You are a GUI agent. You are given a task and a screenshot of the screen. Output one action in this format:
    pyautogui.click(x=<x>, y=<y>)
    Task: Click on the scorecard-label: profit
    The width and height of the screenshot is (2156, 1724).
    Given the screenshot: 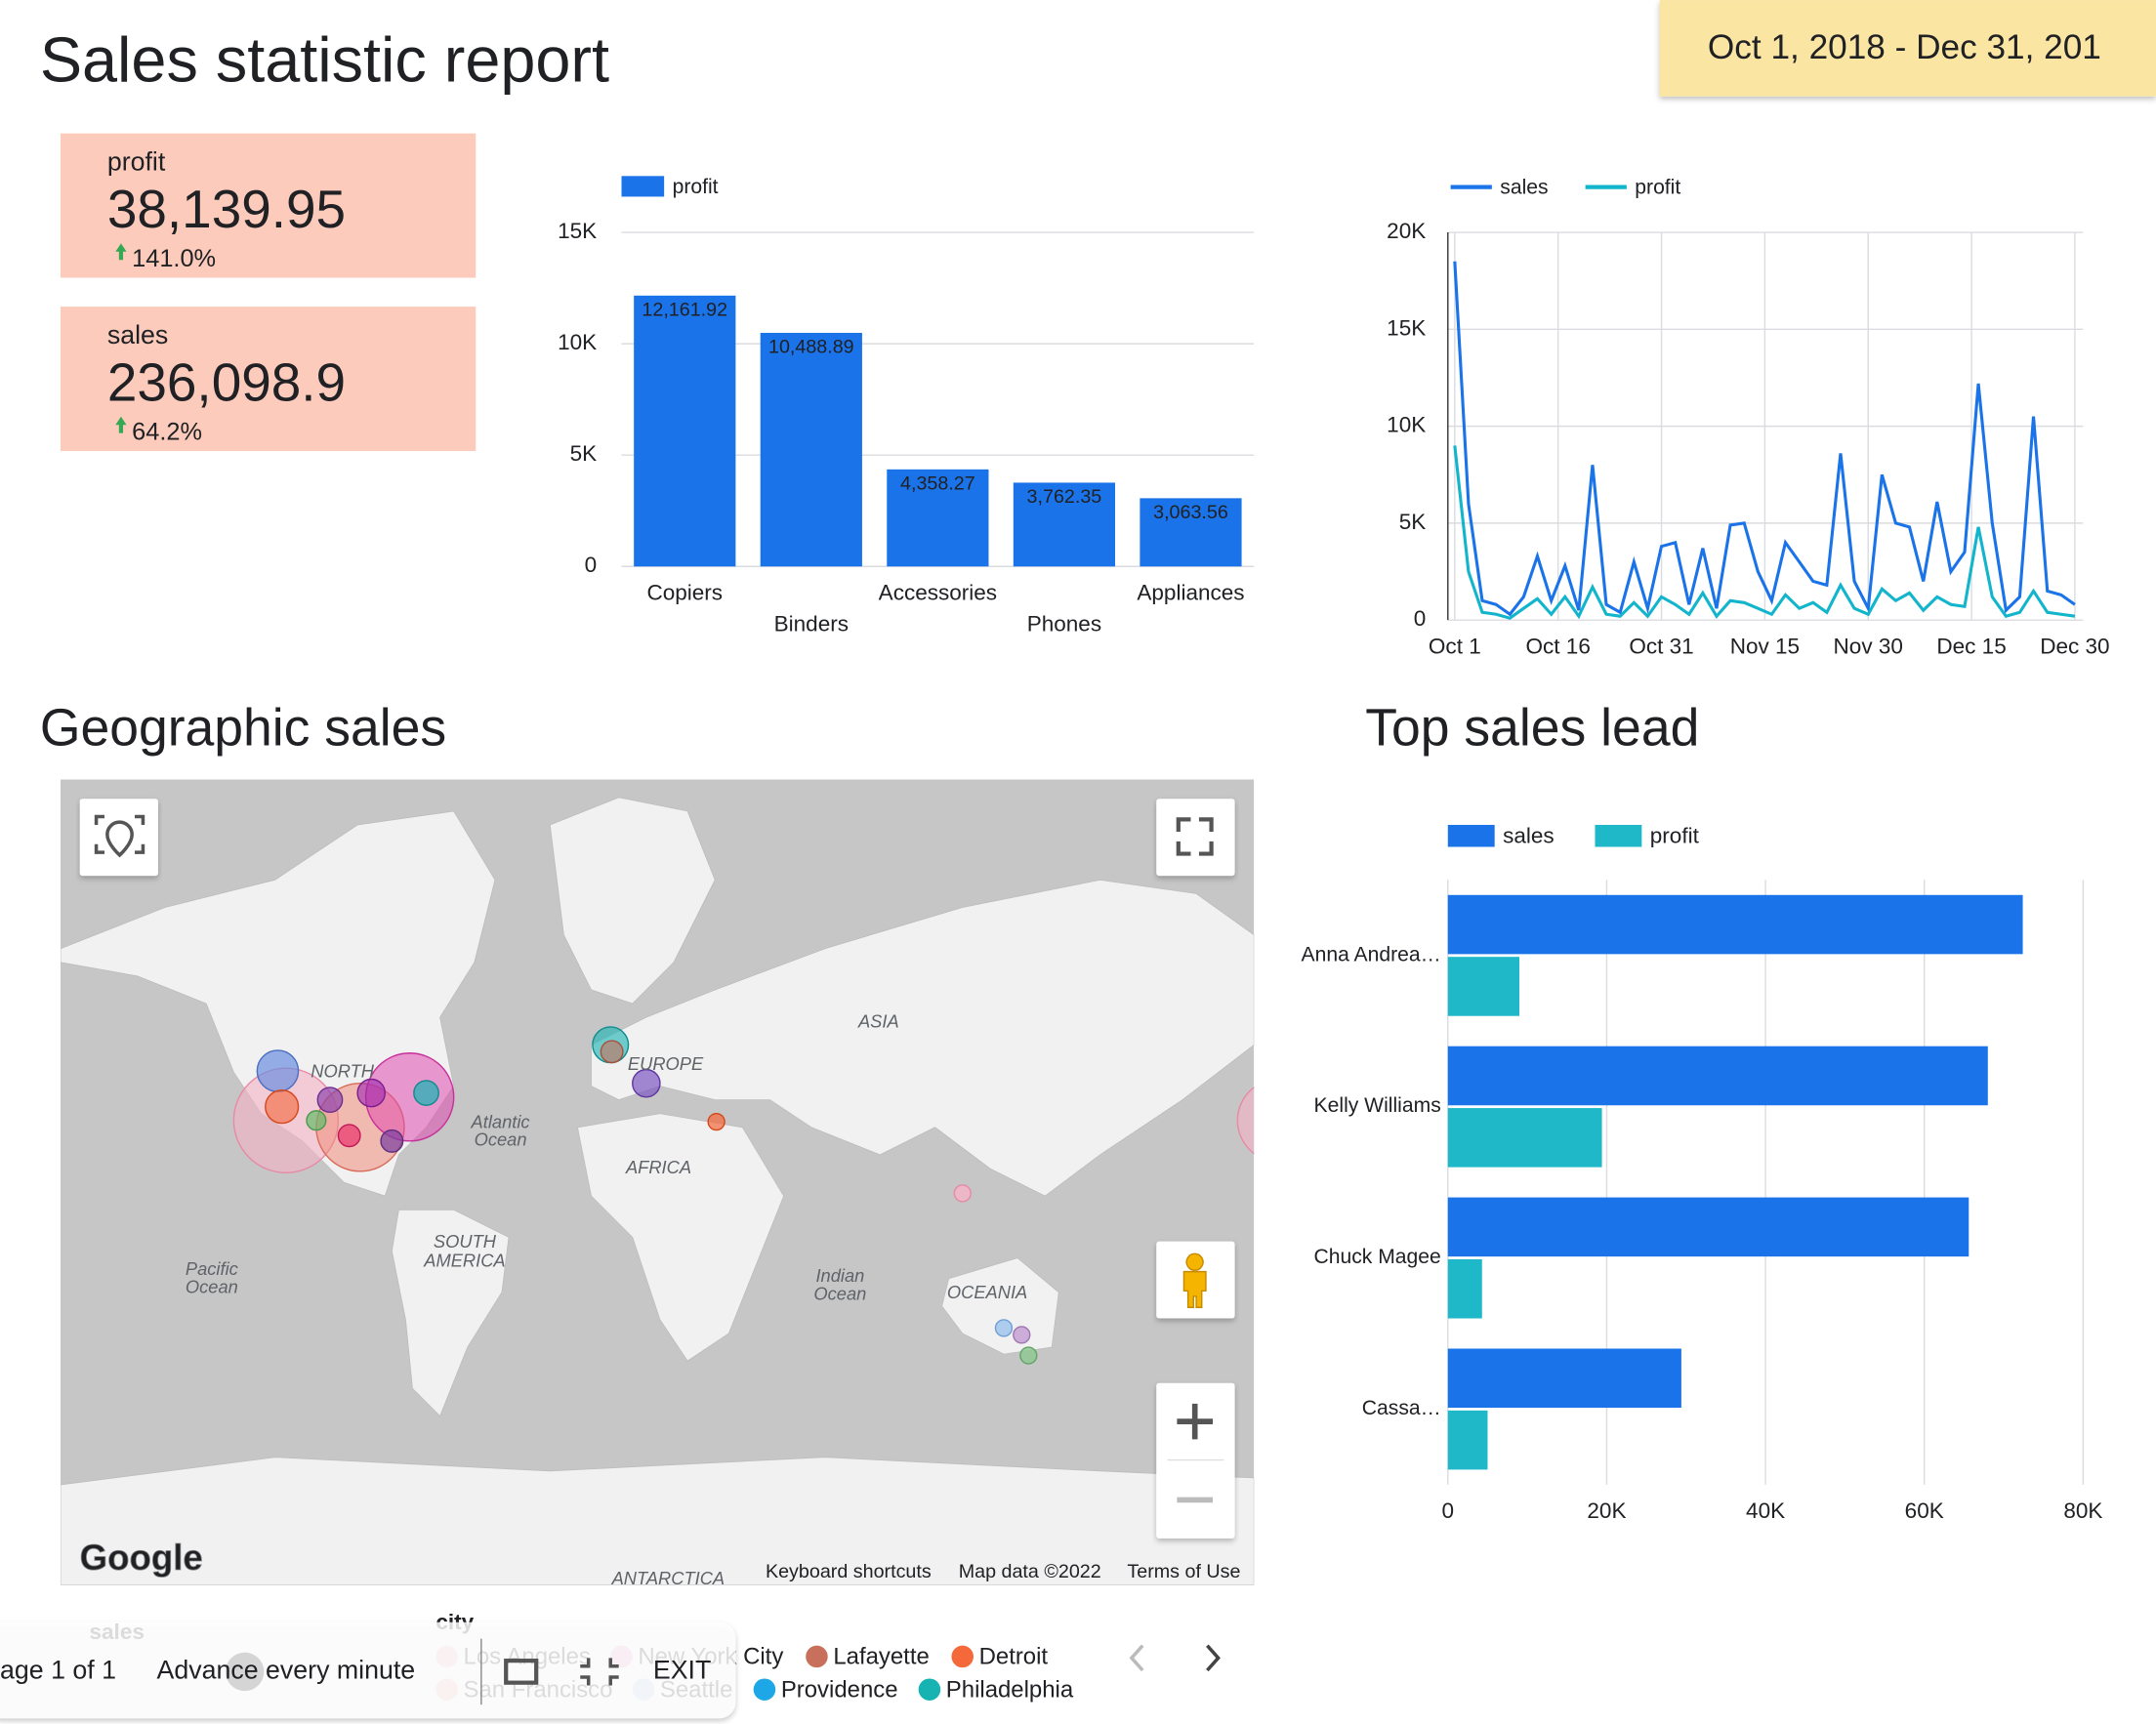 What is the action you would take?
    pyautogui.click(x=136, y=162)
    